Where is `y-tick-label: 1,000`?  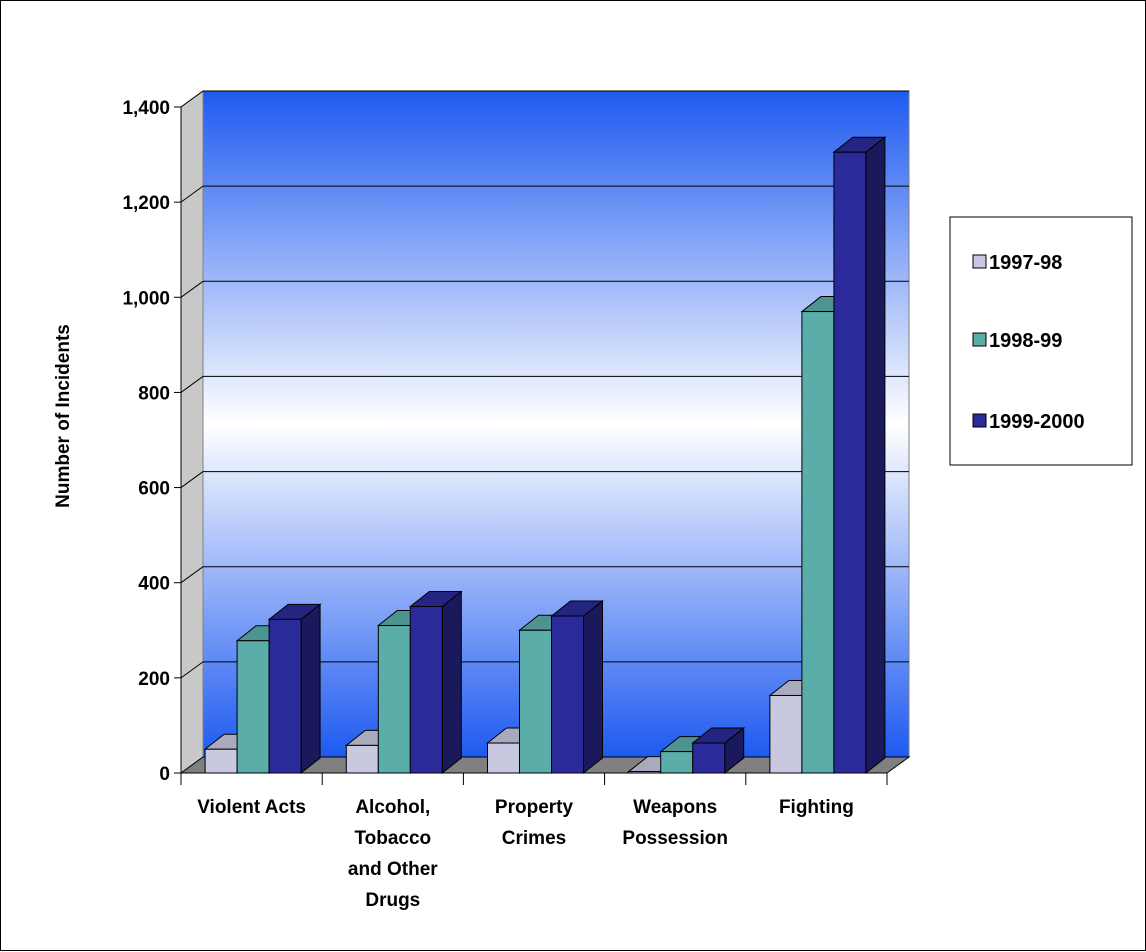
y-tick-label: 1,000 is located at coordinates (146, 298).